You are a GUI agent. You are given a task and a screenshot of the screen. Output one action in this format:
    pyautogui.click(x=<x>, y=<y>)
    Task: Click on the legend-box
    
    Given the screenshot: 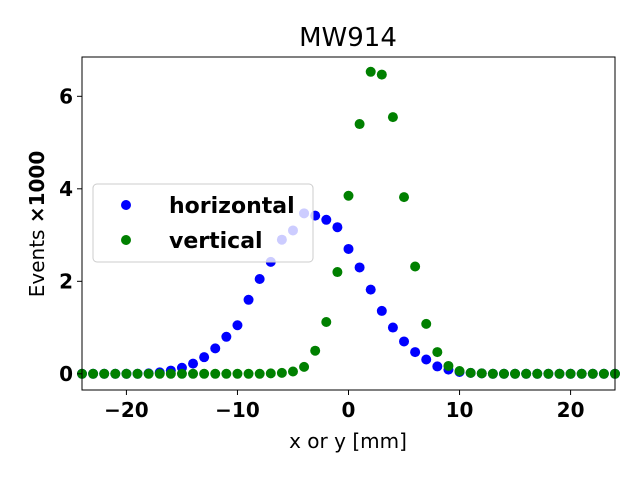 What is the action you would take?
    pyautogui.click(x=203, y=223)
    